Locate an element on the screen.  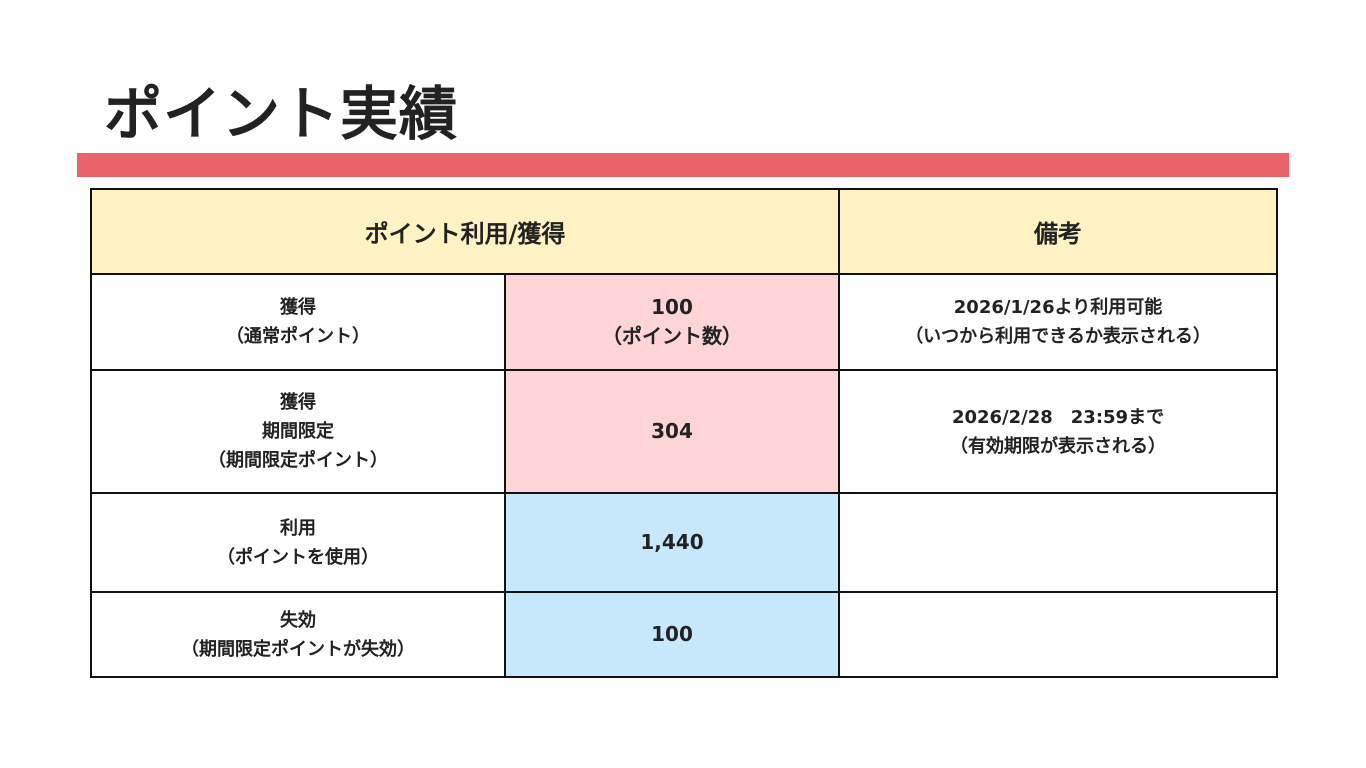
header-row: ポイント利用/獲得 備考 is located at coordinates (684, 231).